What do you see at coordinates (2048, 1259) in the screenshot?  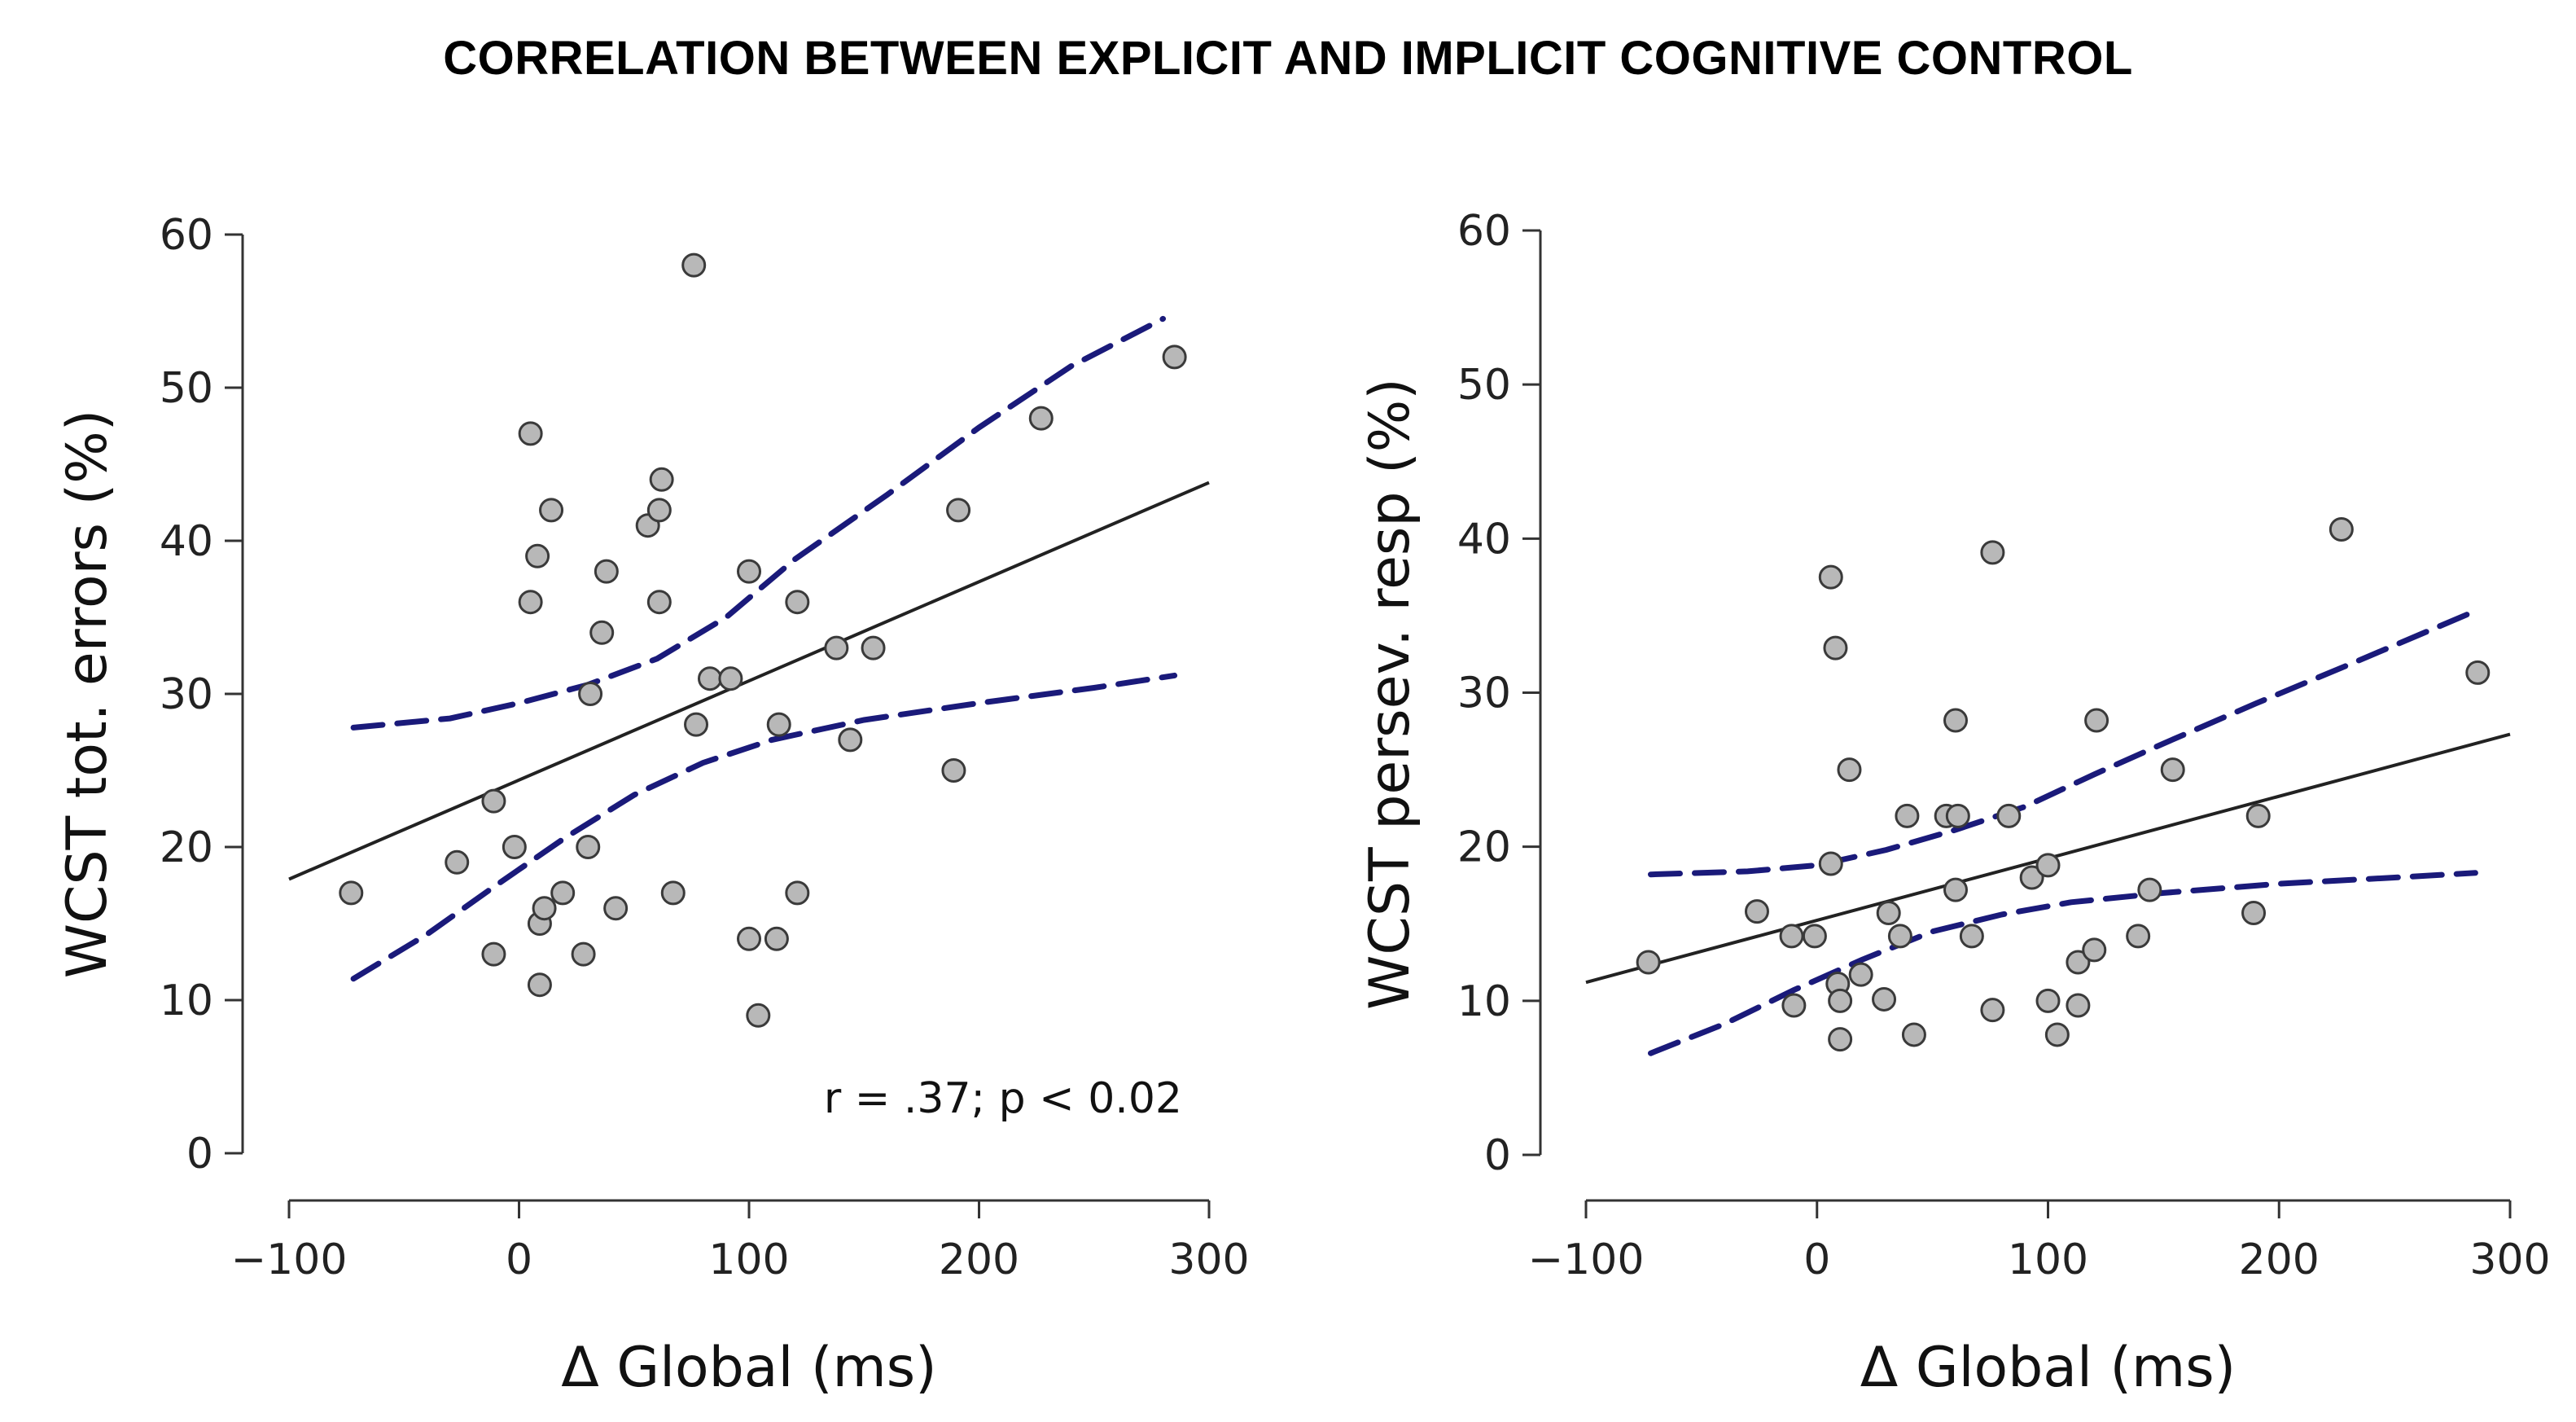 I see `x-tick-label: 100` at bounding box center [2048, 1259].